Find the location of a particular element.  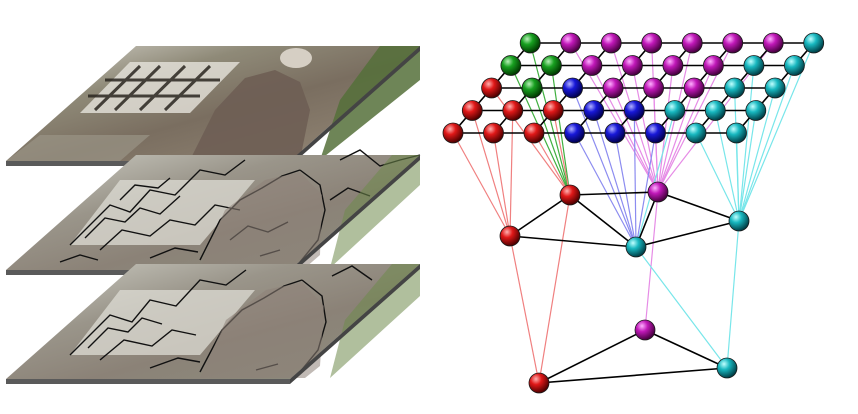

fine-segmentation-layer is located at coordinates (213, 212).